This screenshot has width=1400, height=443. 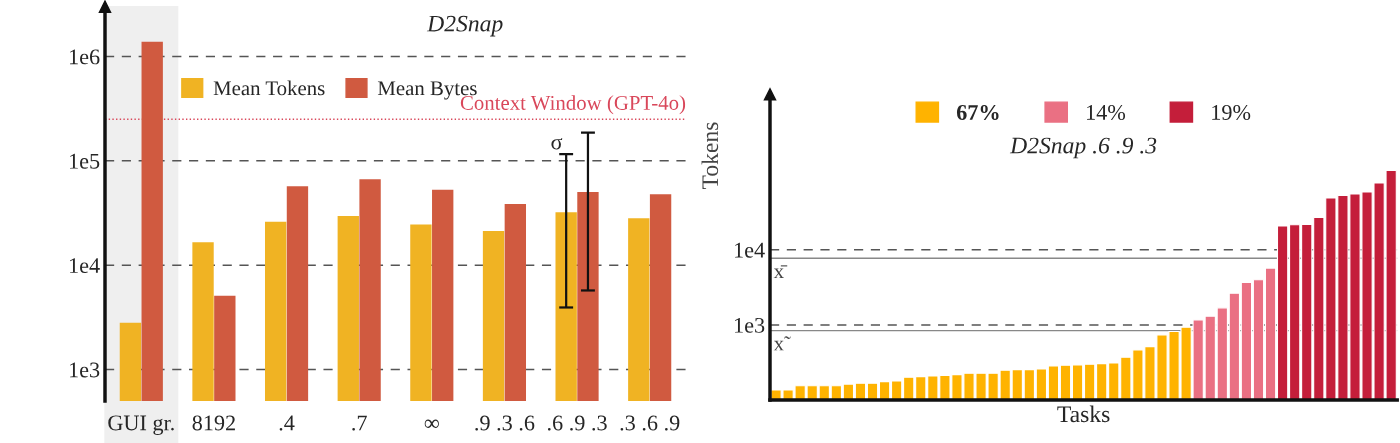 I want to click on text: D2Snap .6 .9 .3, so click(x=1083, y=148).